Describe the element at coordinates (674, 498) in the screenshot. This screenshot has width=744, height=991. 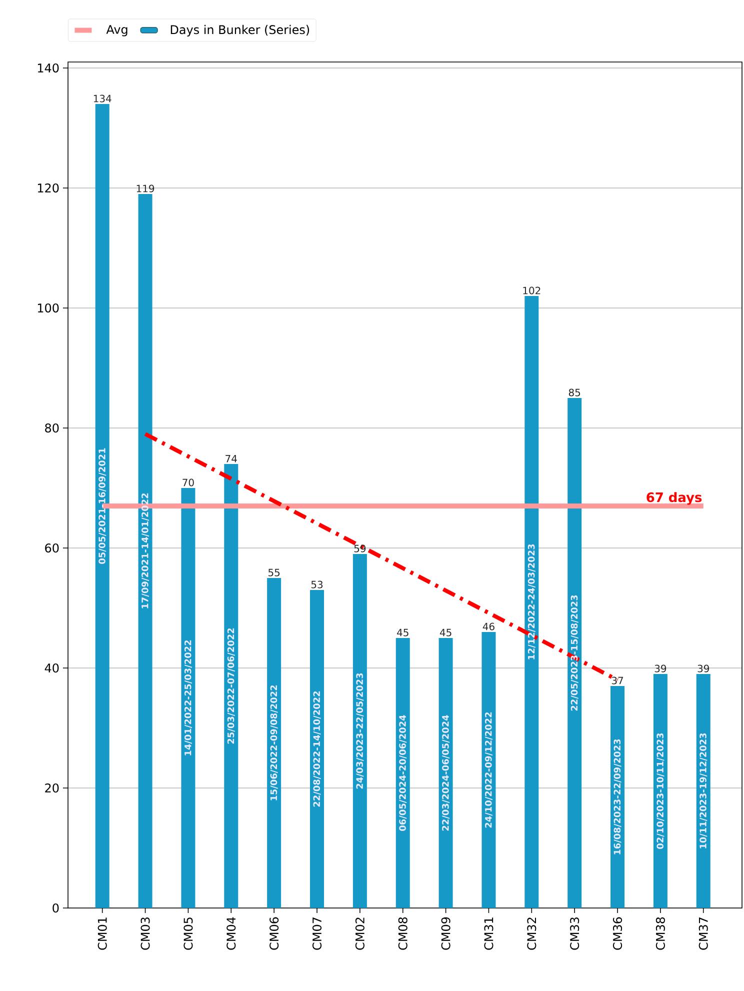
I see `annotation: 67 days` at that location.